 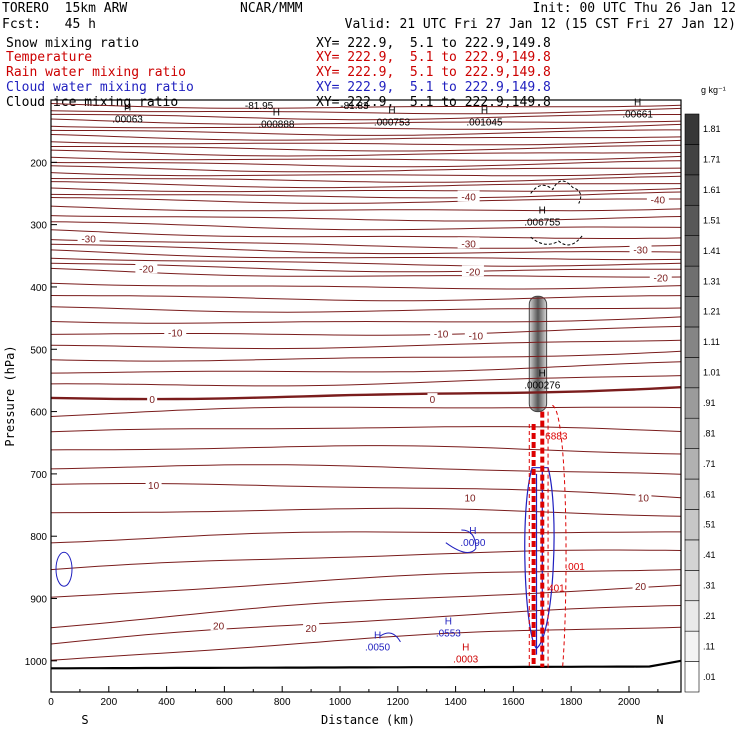 I want to click on field-cloudice-xy: XY= 222.9, 5.1 to 222.9,149.8, so click(x=433, y=102).